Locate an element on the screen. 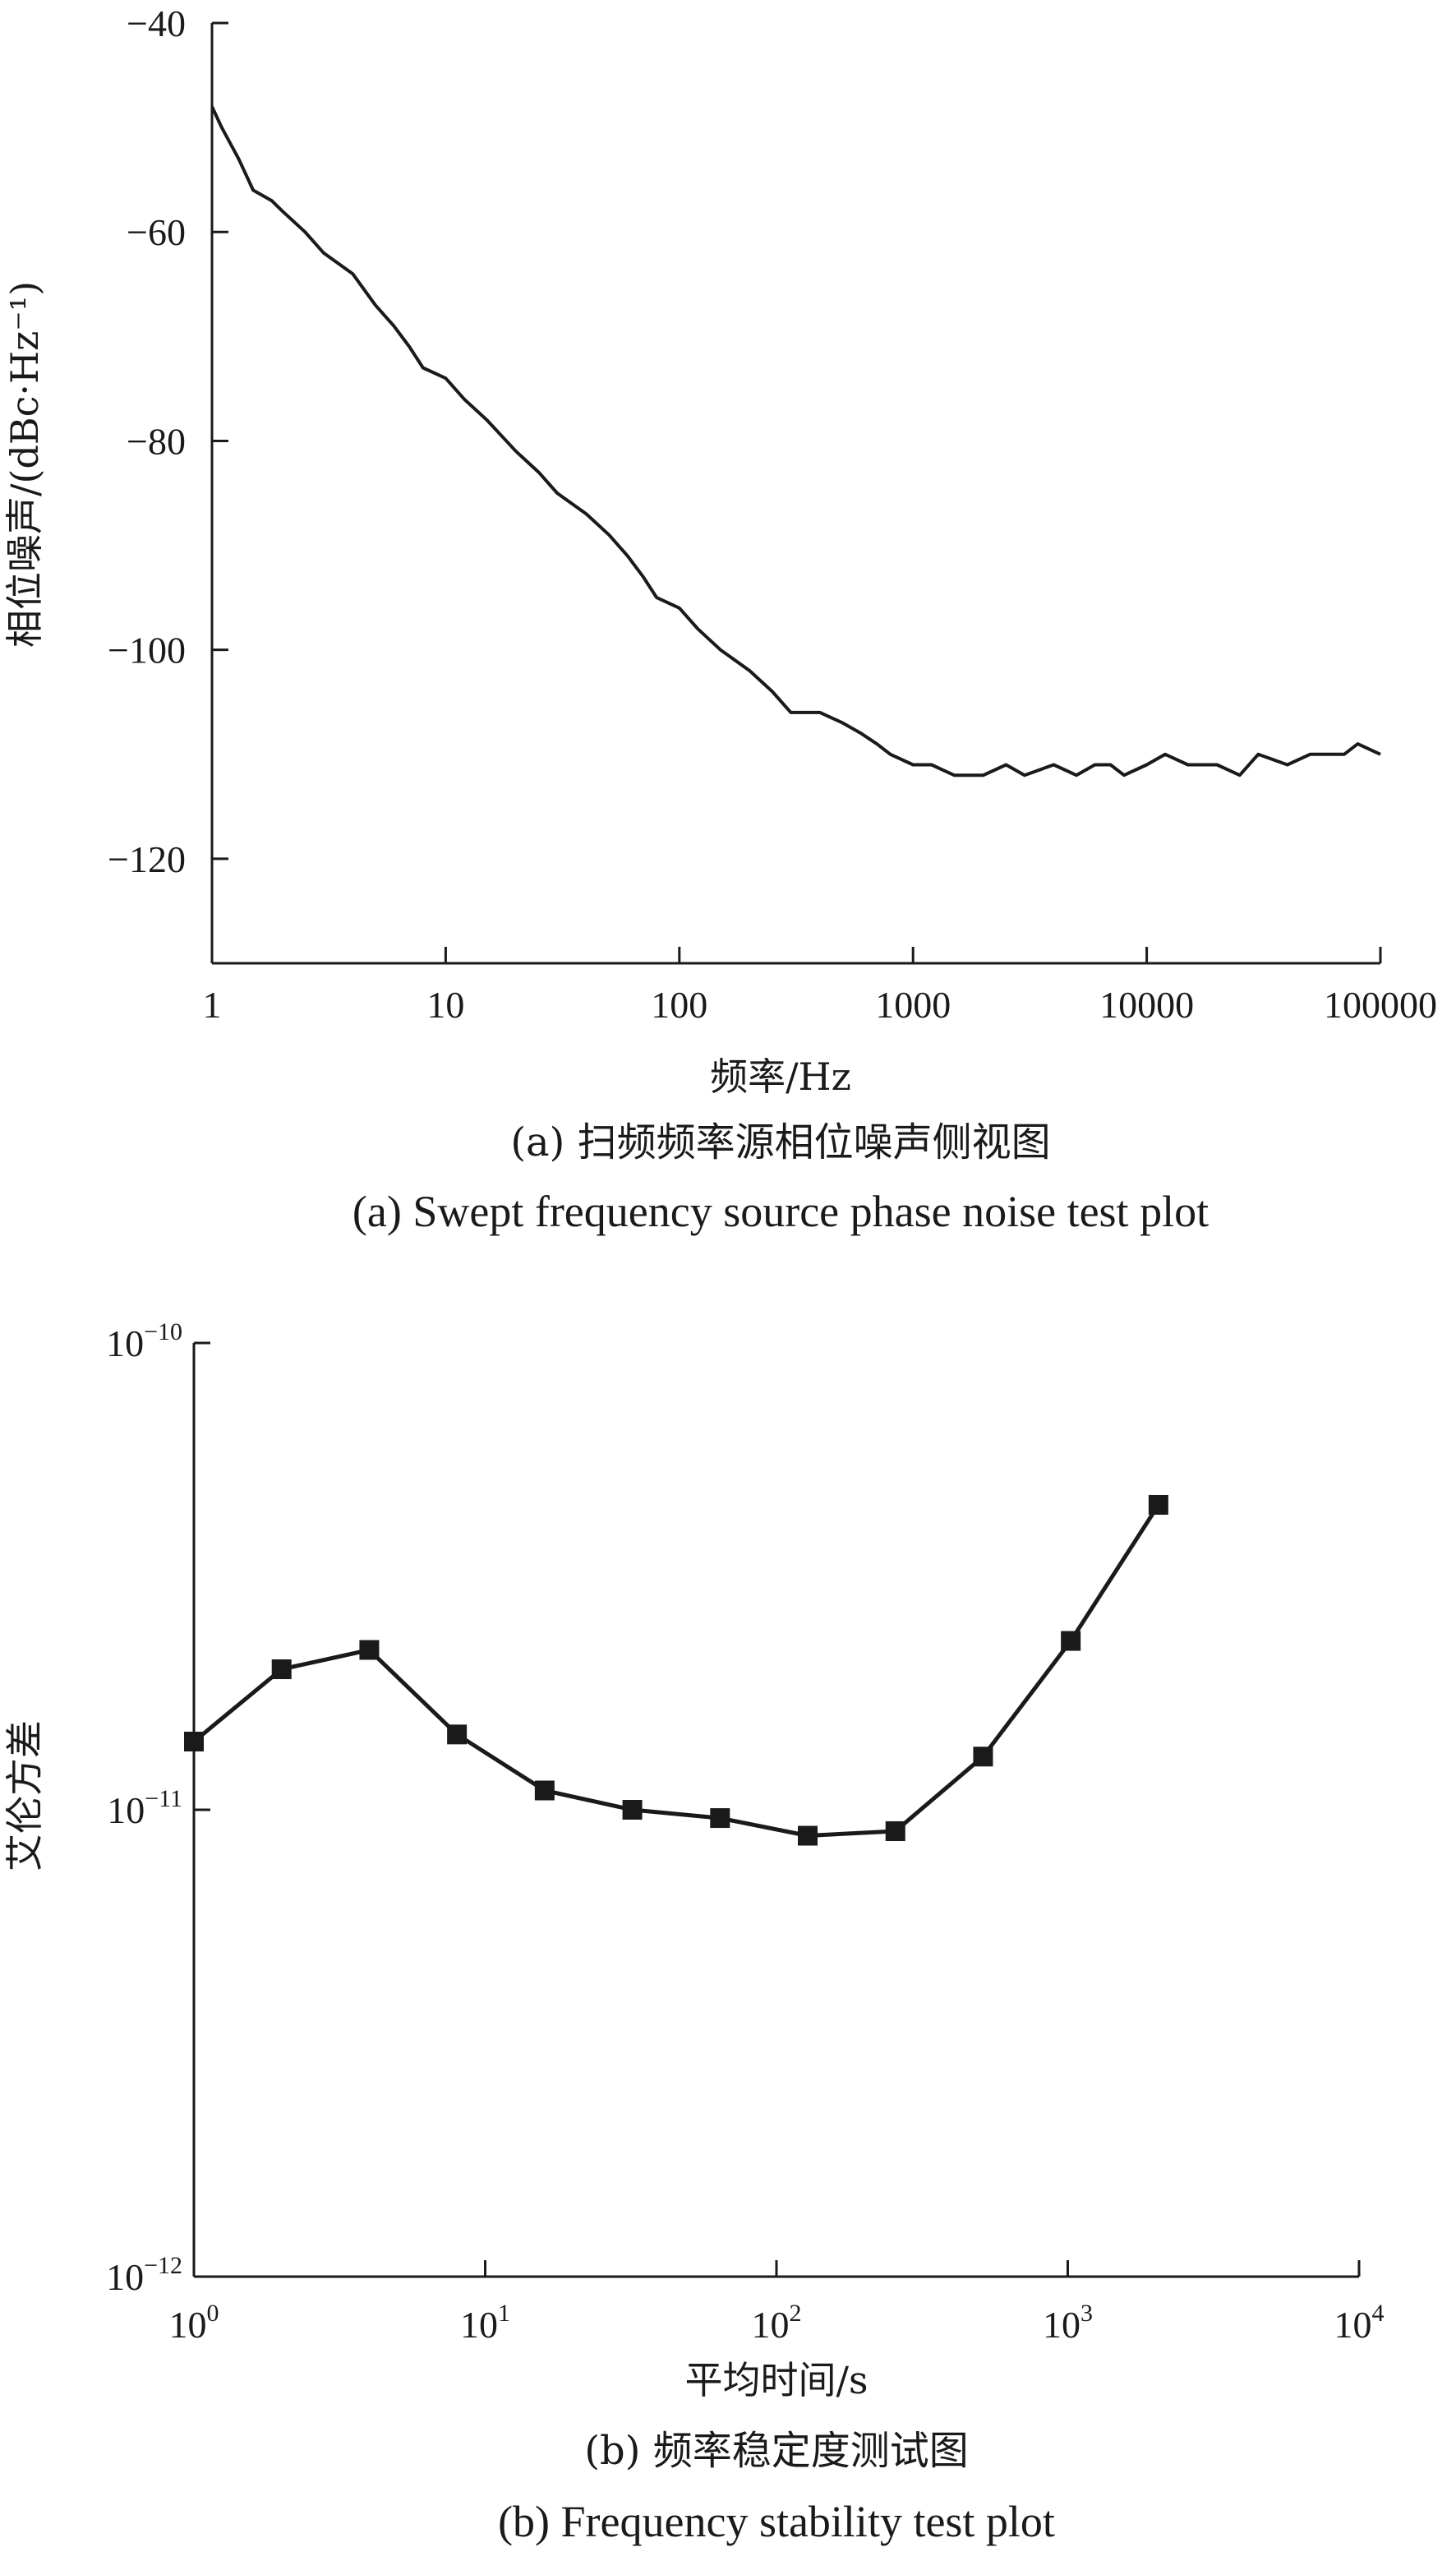 The width and height of the screenshot is (1456, 2561). phase-noise-y-tick-label: −60 is located at coordinates (156, 232).